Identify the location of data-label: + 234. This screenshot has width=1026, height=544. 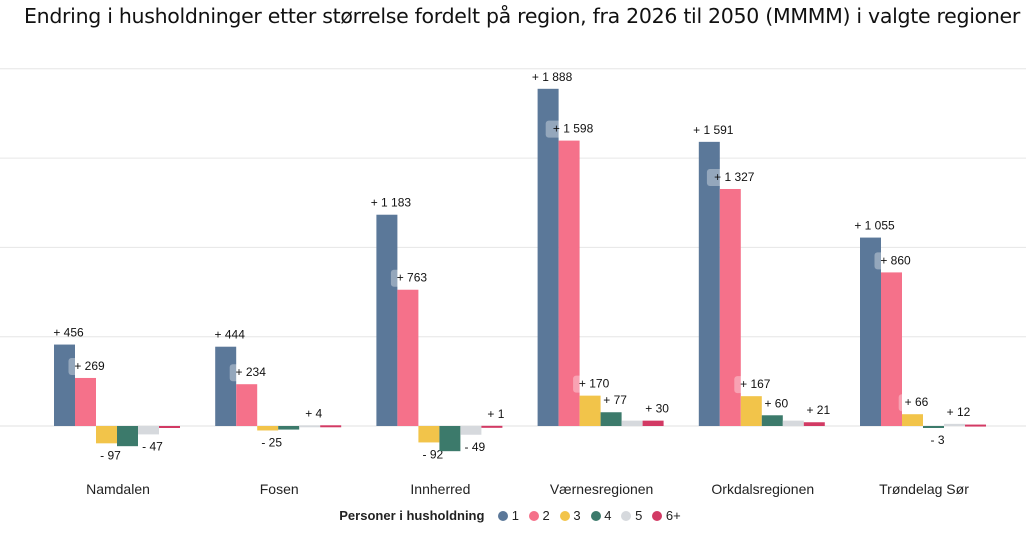
(251, 372).